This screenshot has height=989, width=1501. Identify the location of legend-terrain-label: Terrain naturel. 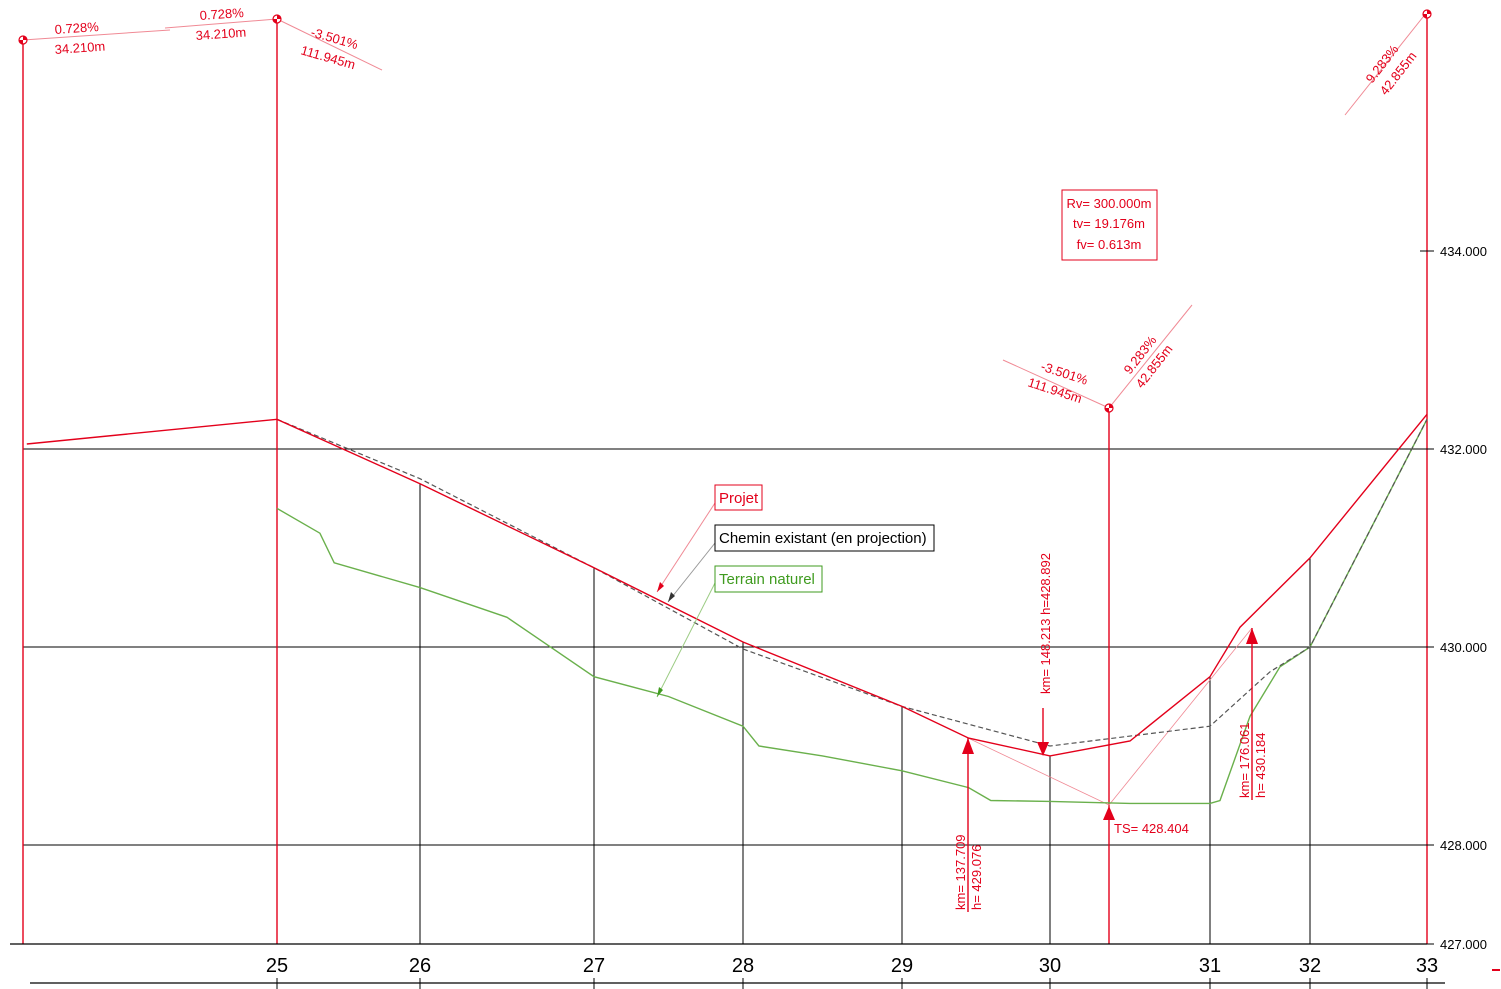
(767, 579).